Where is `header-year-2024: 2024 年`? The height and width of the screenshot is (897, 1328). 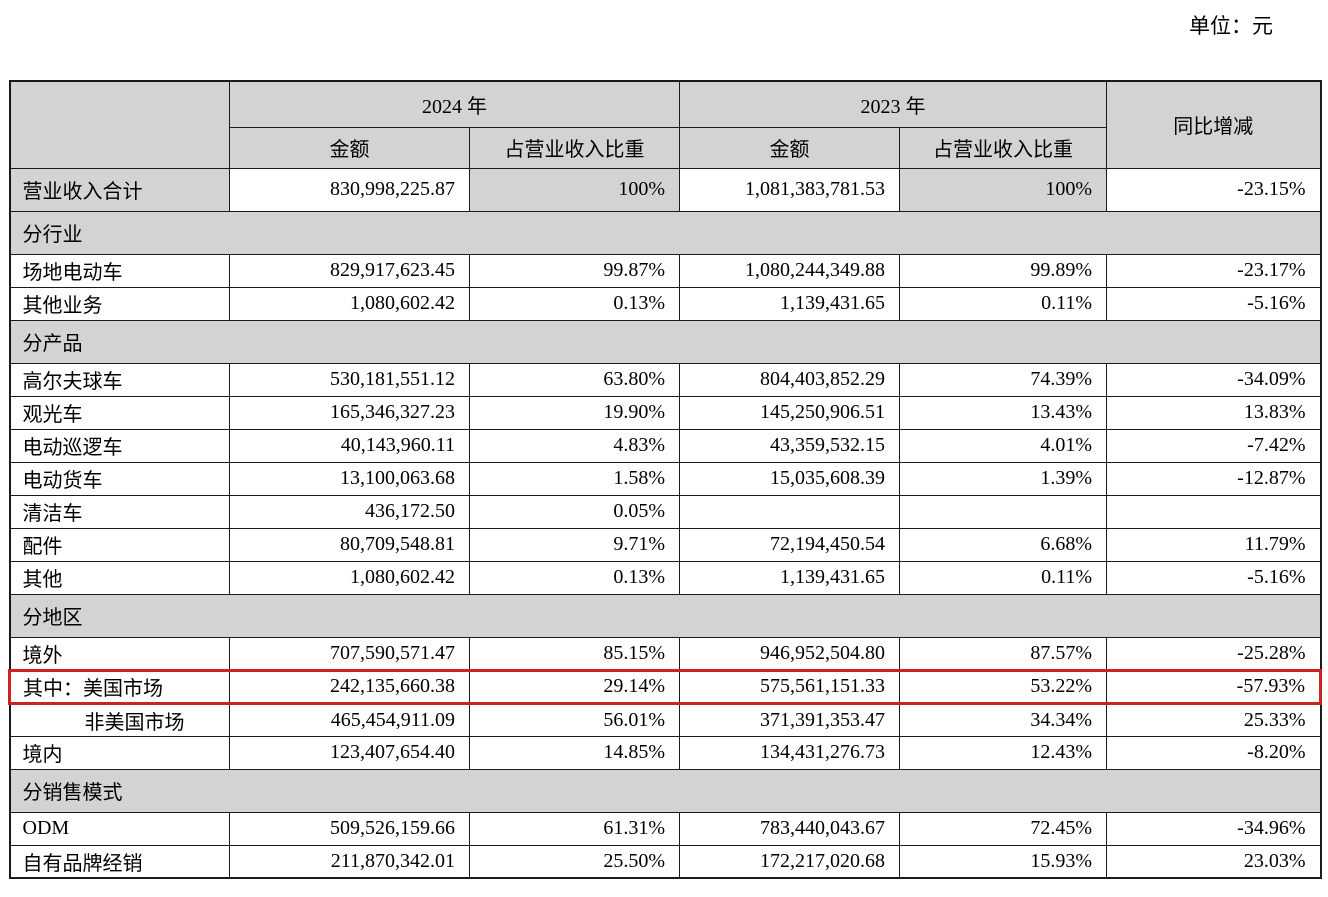 header-year-2024: 2024 年 is located at coordinates (454, 104).